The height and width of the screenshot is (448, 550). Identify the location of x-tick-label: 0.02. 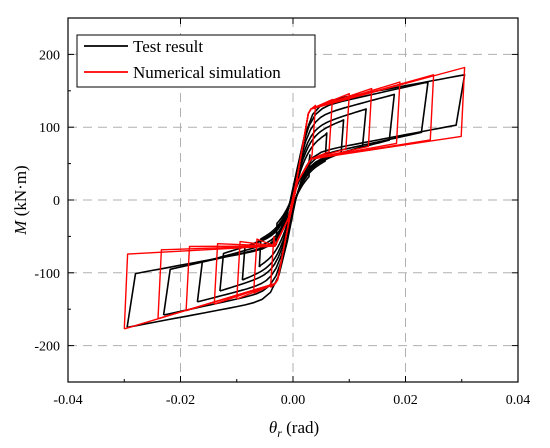
(405, 400).